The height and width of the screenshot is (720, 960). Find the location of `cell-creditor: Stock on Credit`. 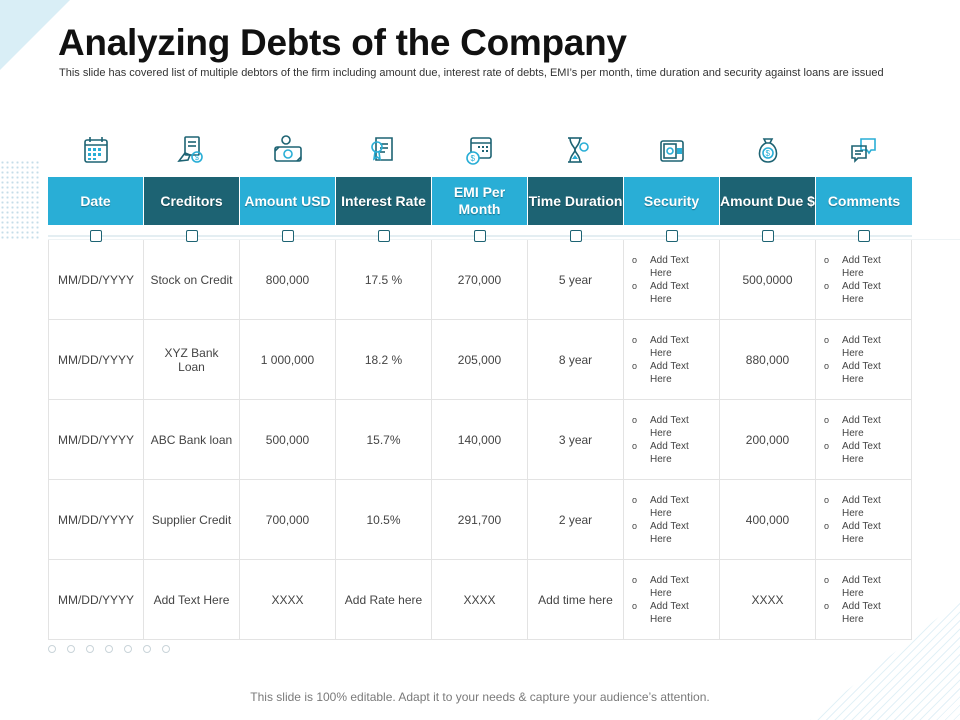

cell-creditor: Stock on Credit is located at coordinates (192, 280).